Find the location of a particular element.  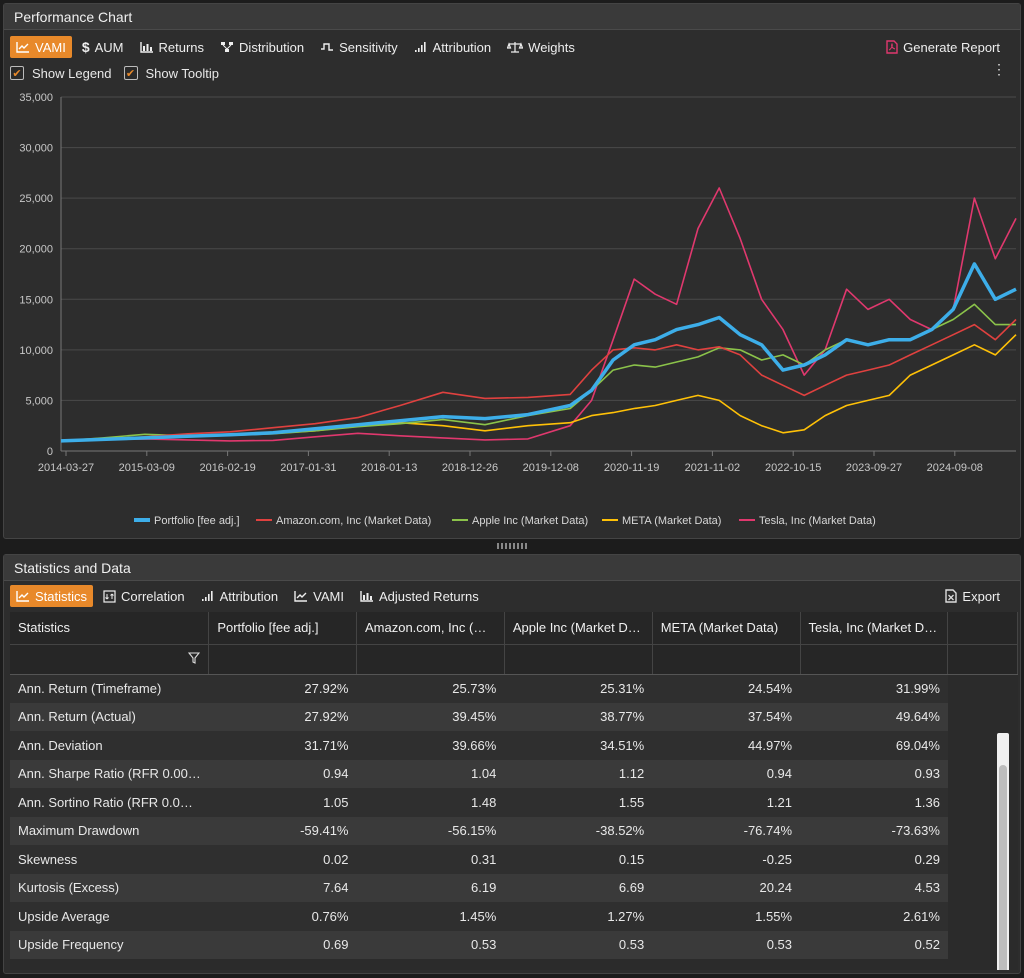

chart-tab-aum: $ AUM is located at coordinates (103, 47).